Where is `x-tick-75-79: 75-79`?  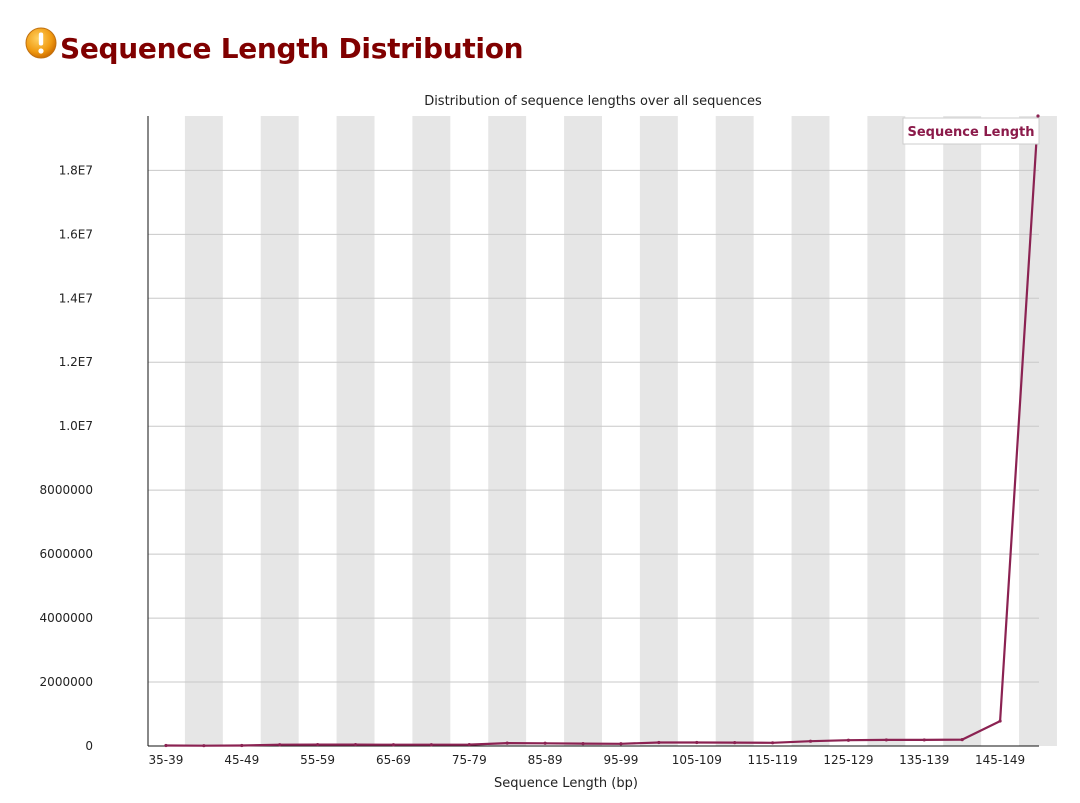 x-tick-75-79: 75-79 is located at coordinates (469, 760).